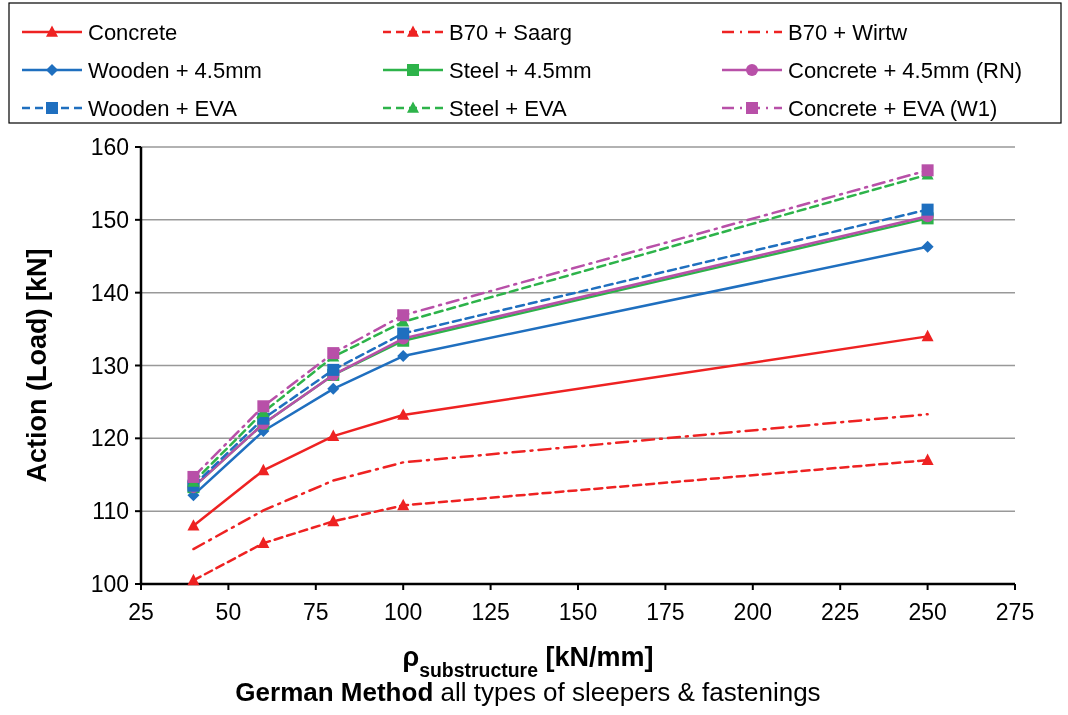  I want to click on x-tick-label: 150, so click(578, 612).